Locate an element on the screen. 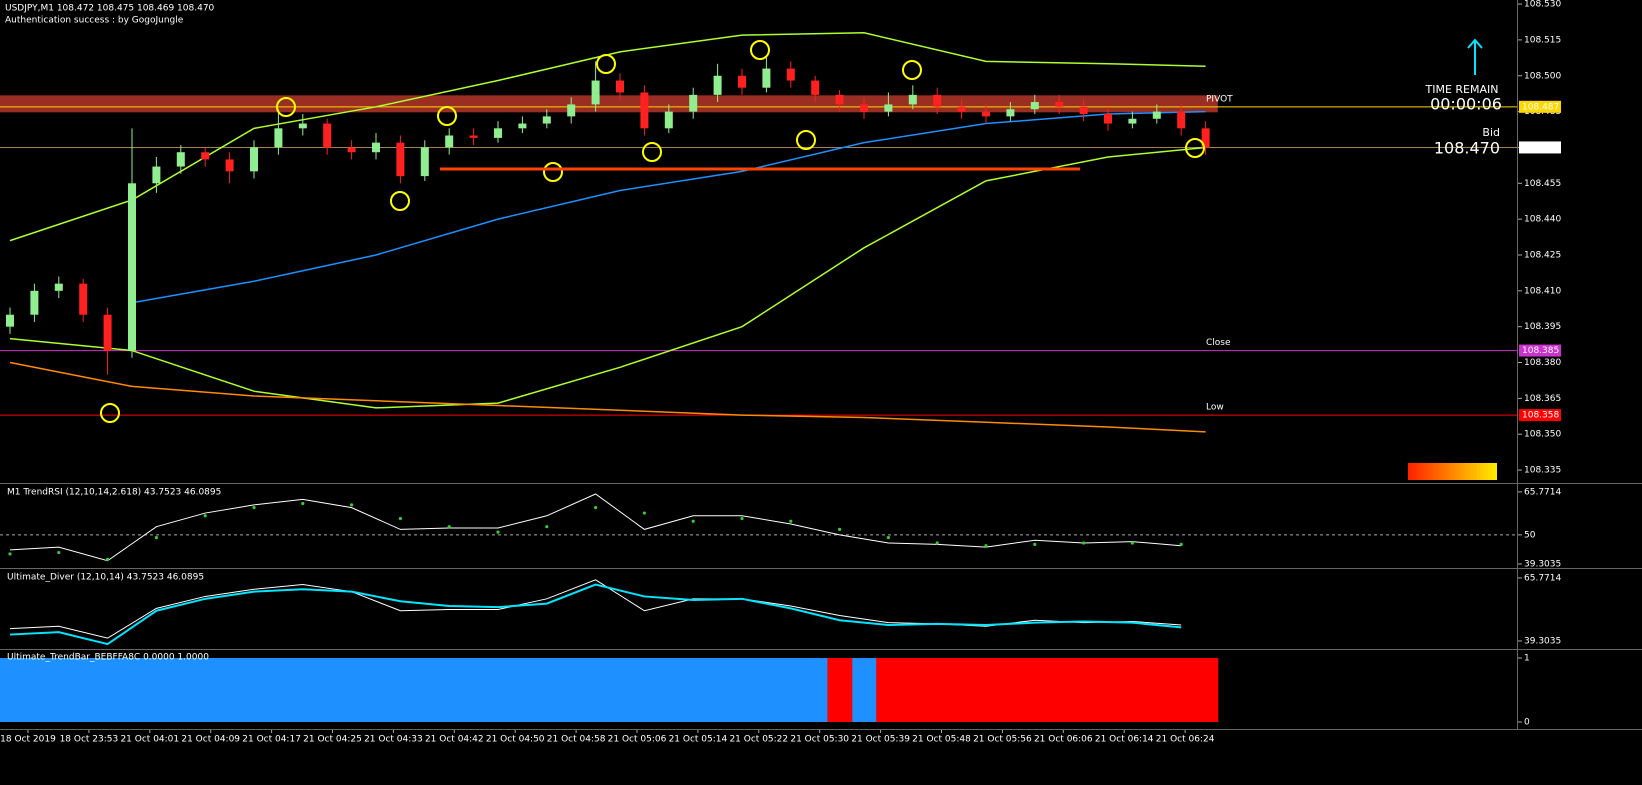 This screenshot has width=1642, height=785. bid-label: Bid is located at coordinates (1491, 132).